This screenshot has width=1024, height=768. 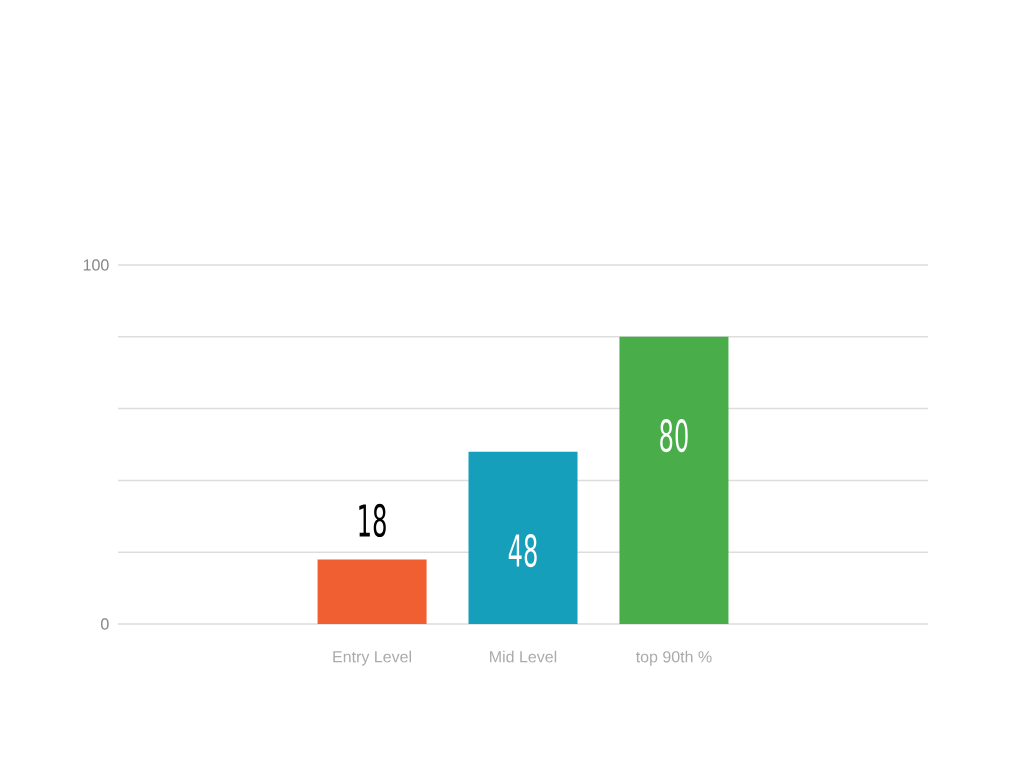 I want to click on x-tick-label: Mid Level, so click(x=523, y=656).